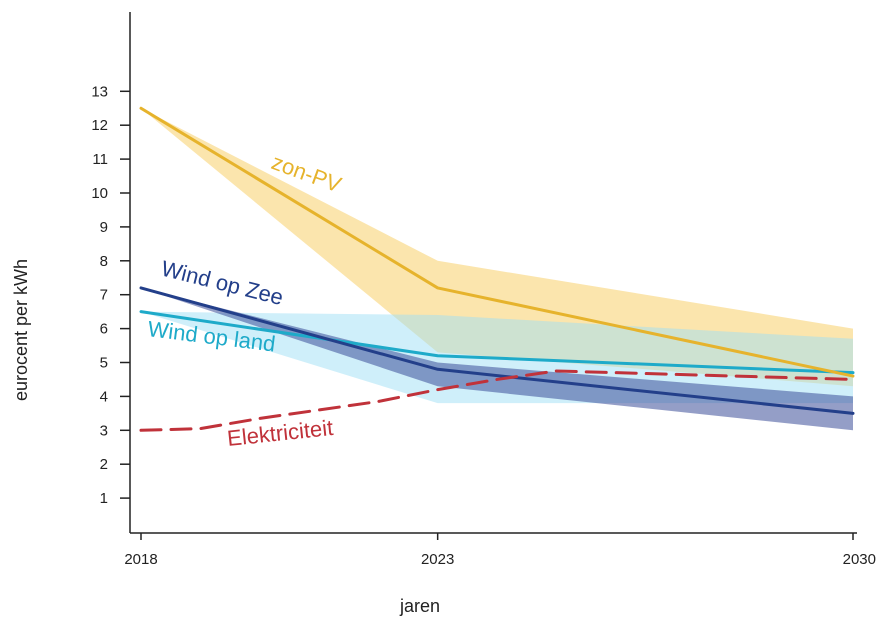  I want to click on y-tick-label-10: 10, so click(99, 193).